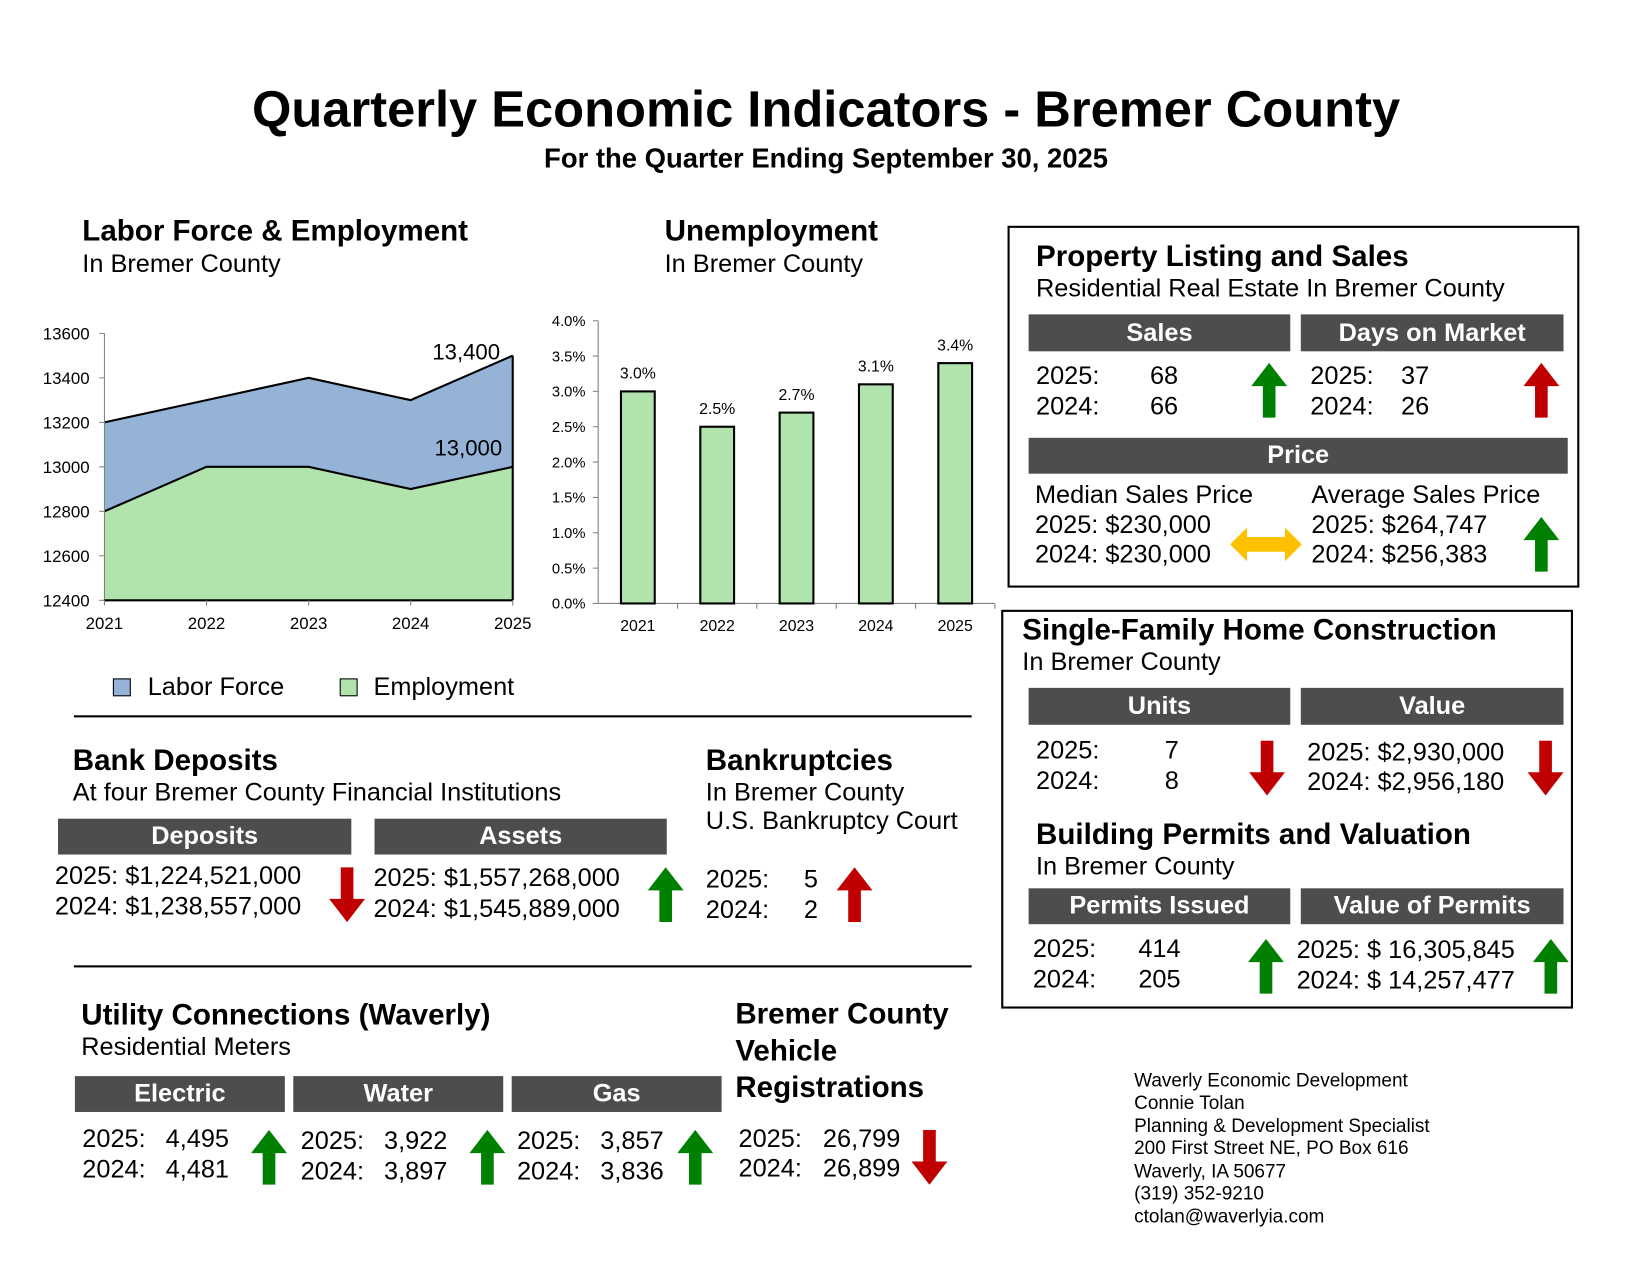 The image size is (1650, 1275). Describe the element at coordinates (1159, 333) in the screenshot. I see `sales-header: Sales` at that location.